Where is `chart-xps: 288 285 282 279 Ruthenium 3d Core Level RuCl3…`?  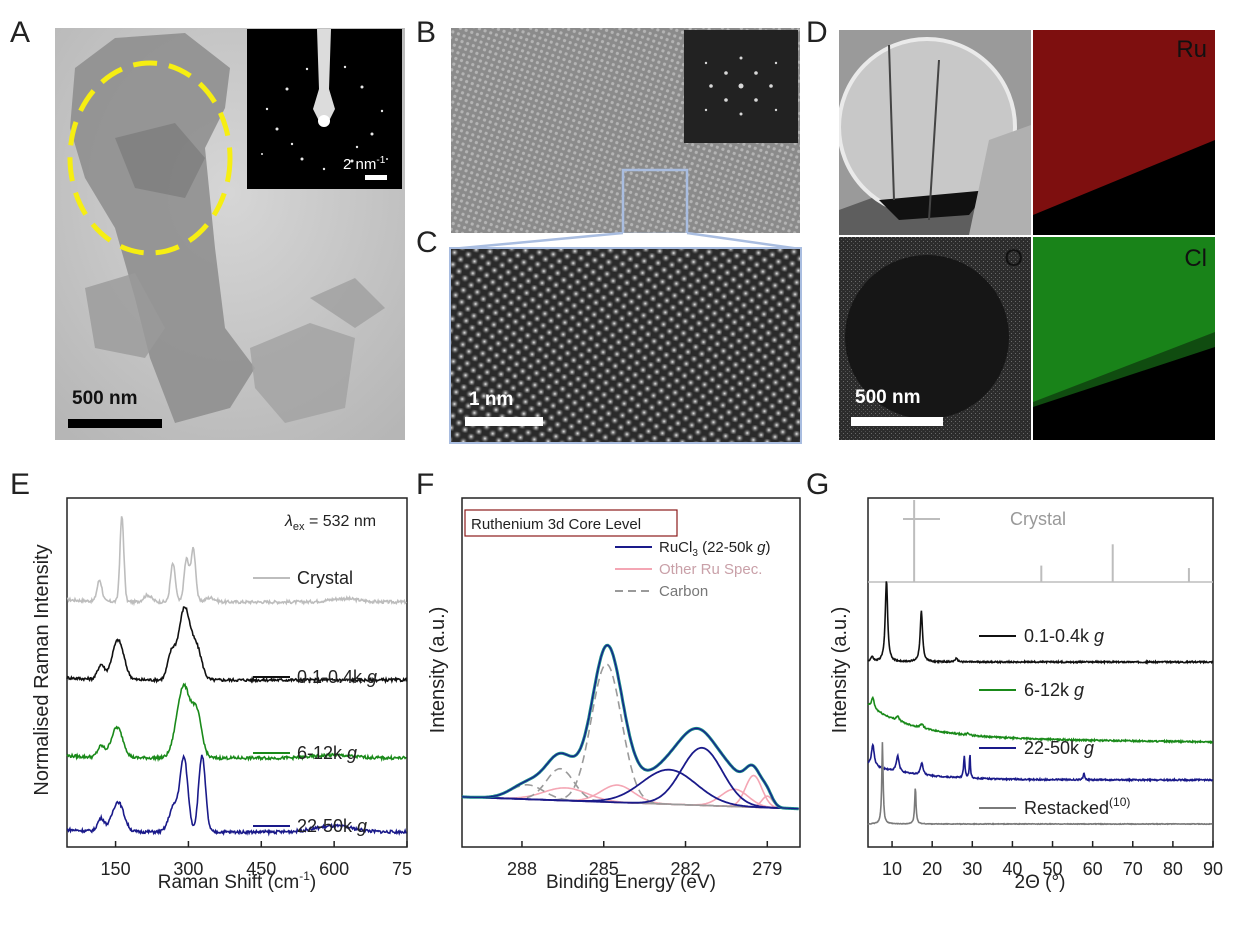
chart-xps: 288 285 282 279 Ruthenium 3d Core Level RuCl3… is located at coordinates (614, 695).